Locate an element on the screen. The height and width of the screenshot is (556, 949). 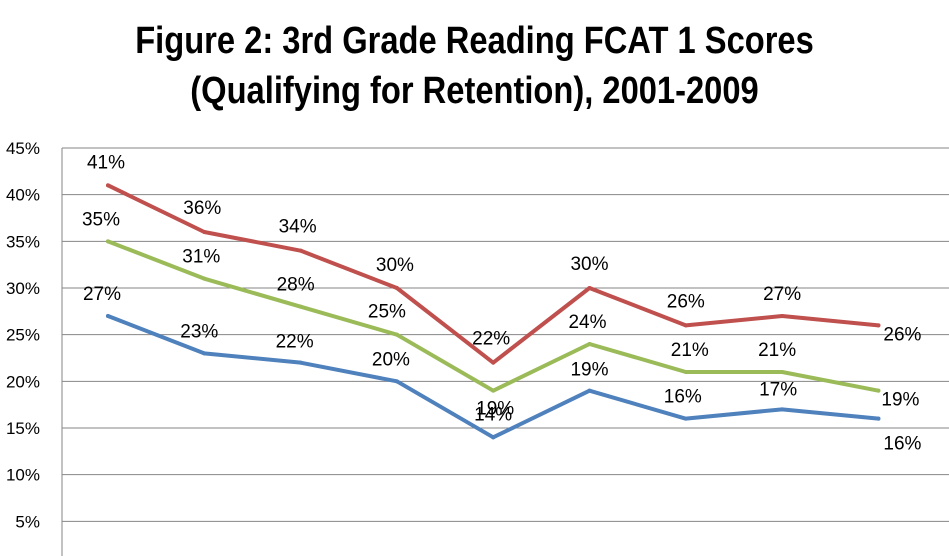
y-tick-label: 40% is located at coordinates (23, 195).